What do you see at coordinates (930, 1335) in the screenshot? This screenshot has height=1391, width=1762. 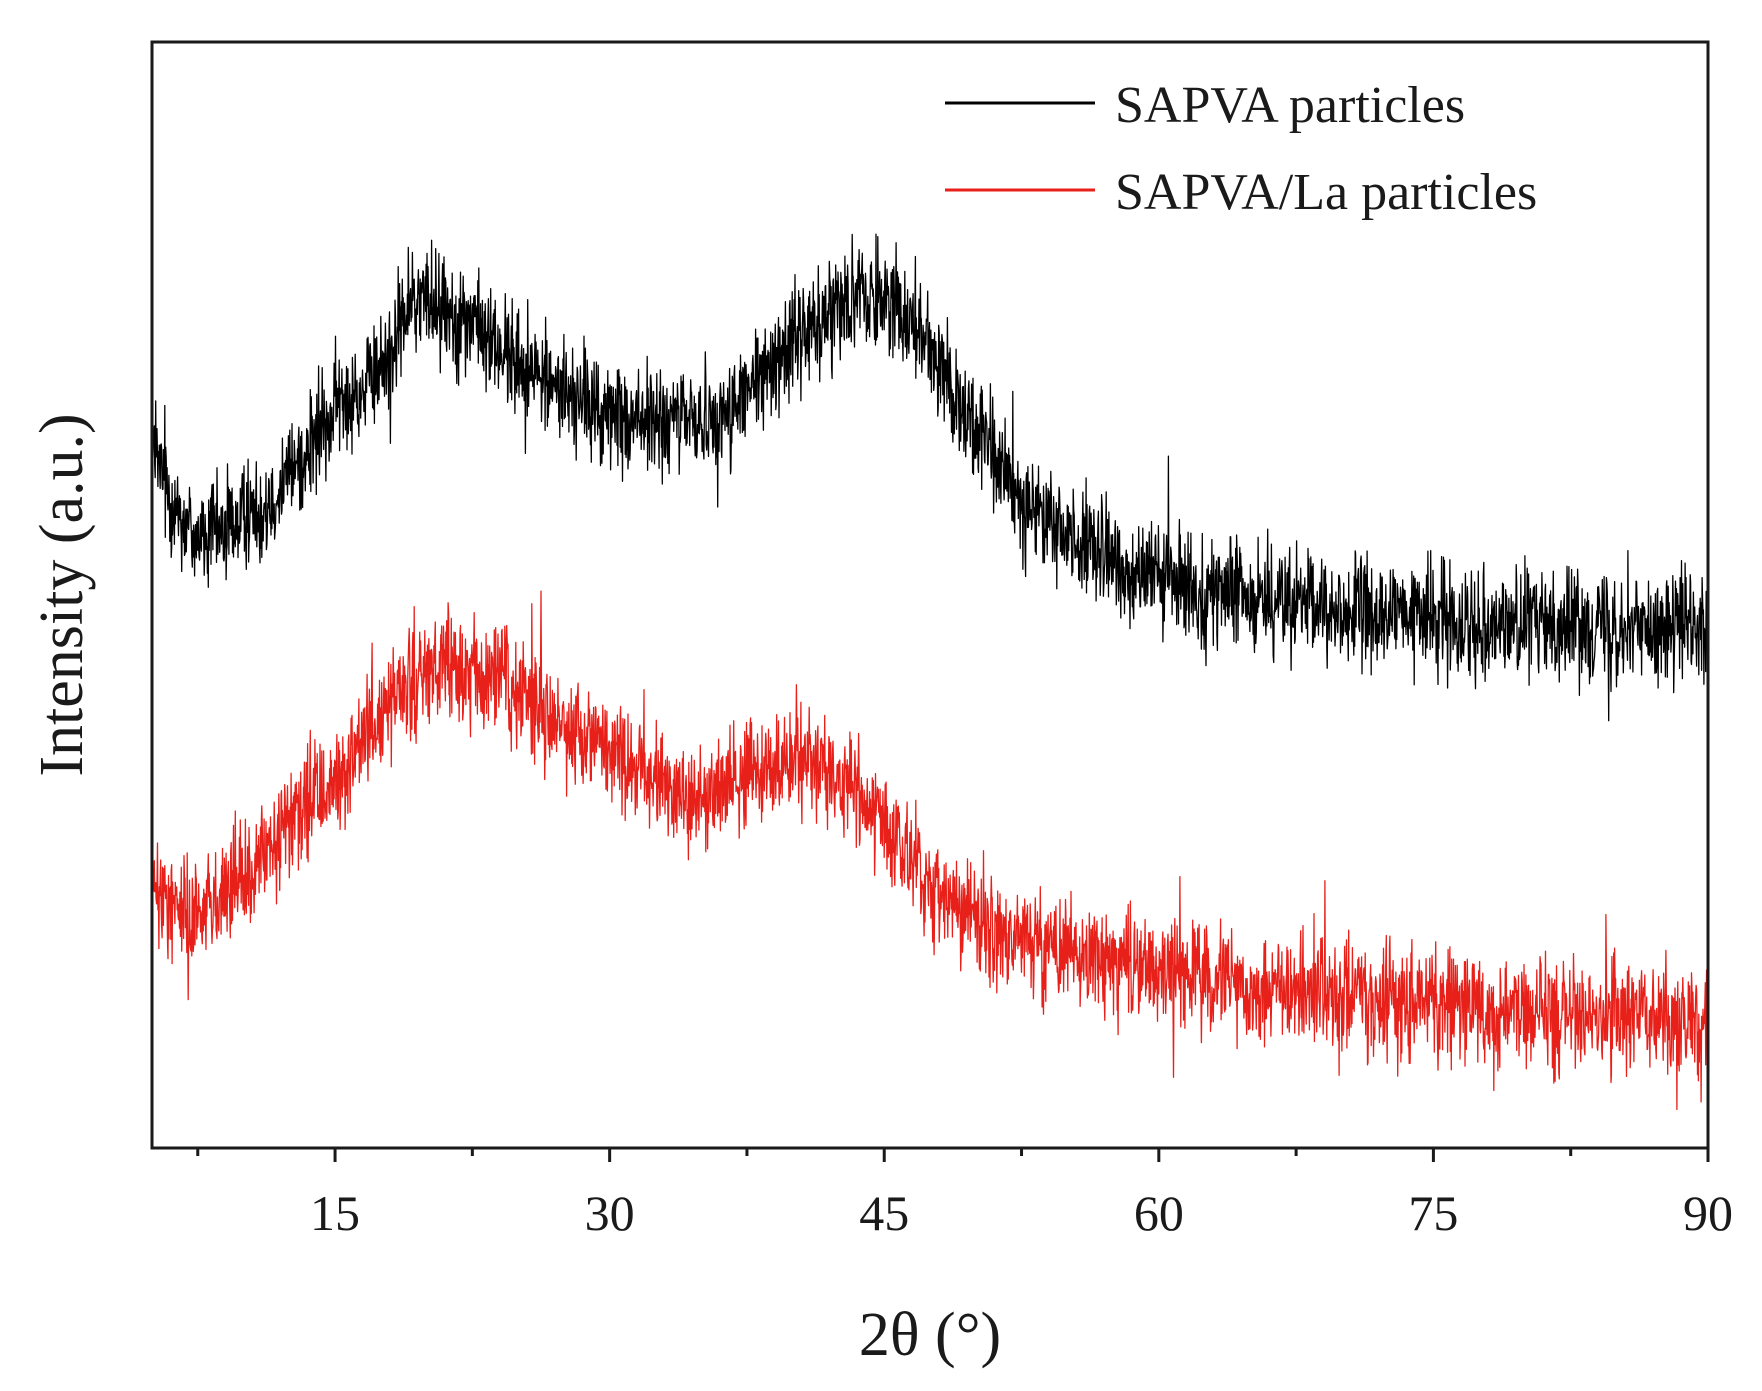 I see `x-axis-title: 2θ (°)` at bounding box center [930, 1335].